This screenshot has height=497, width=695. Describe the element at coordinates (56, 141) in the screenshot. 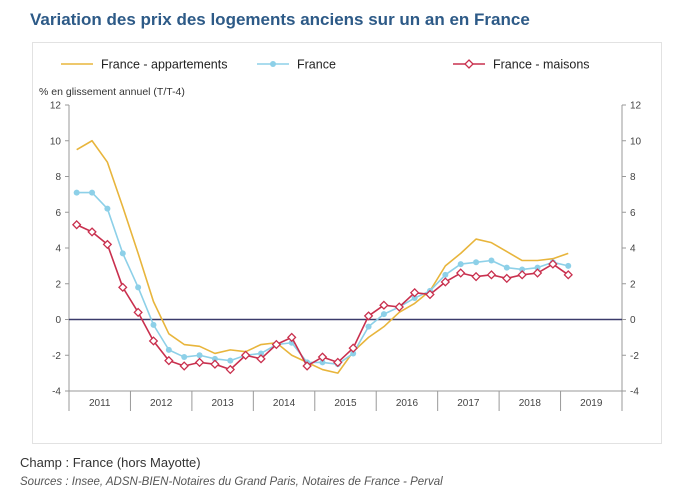

I see `y-tick-label-left: 10` at that location.